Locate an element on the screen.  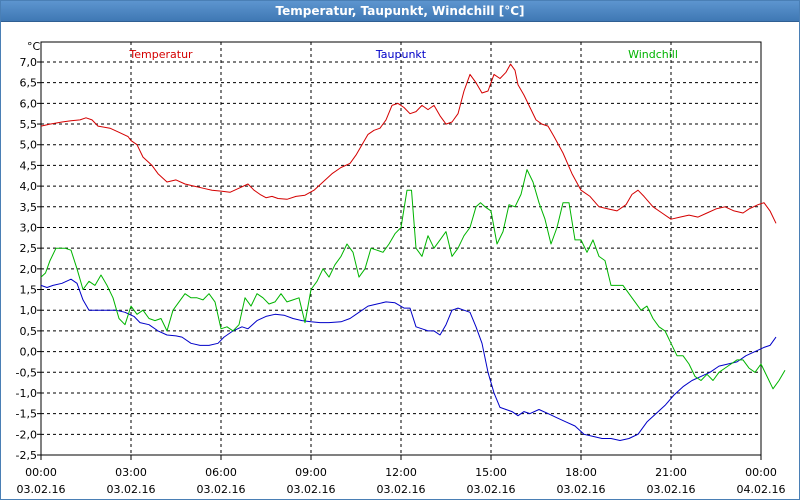
y-tick-label: 2,5 is located at coordinates (29, 248).